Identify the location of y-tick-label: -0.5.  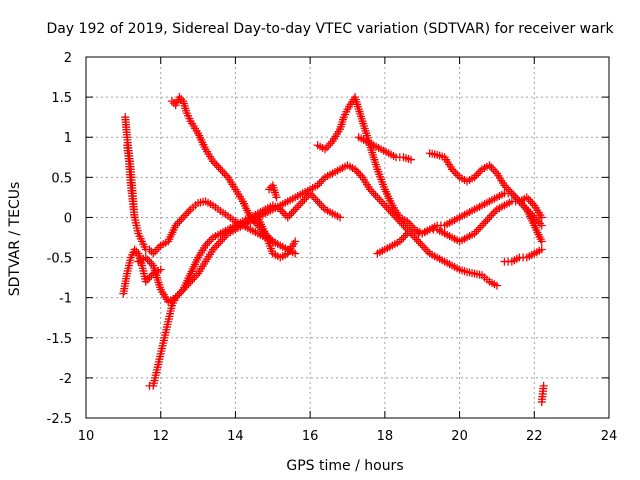
(59, 259).